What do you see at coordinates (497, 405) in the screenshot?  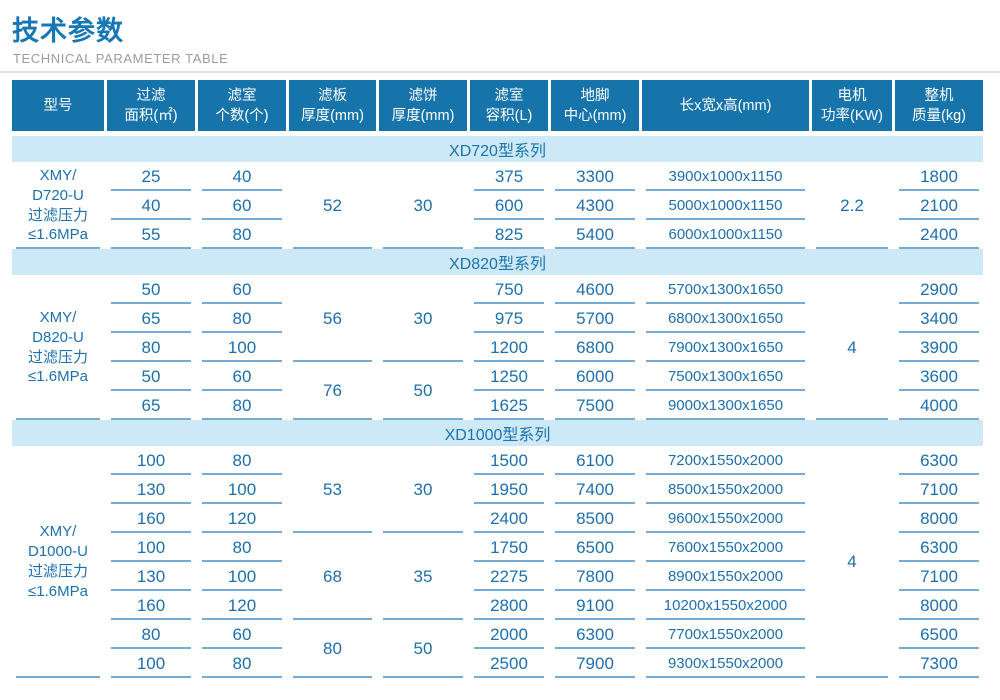 I see `table-row: 65 80 1625 7500 9000x1300x1650 4000` at bounding box center [497, 405].